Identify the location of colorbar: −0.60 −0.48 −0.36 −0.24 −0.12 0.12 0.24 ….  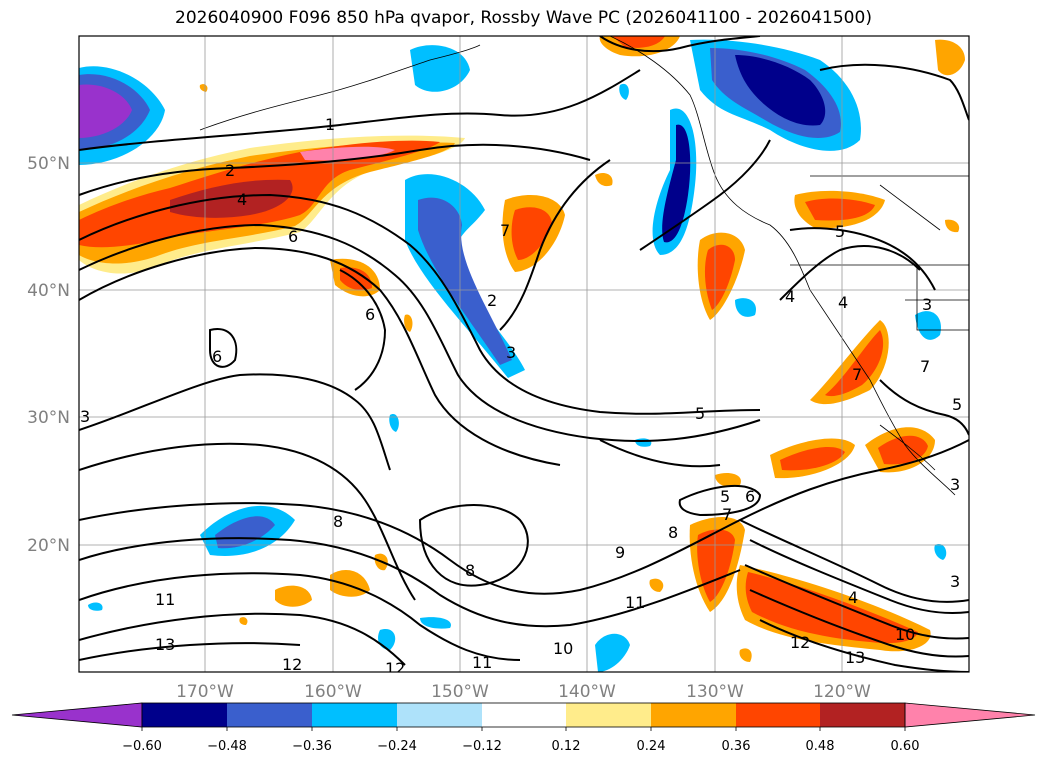
(523, 728).